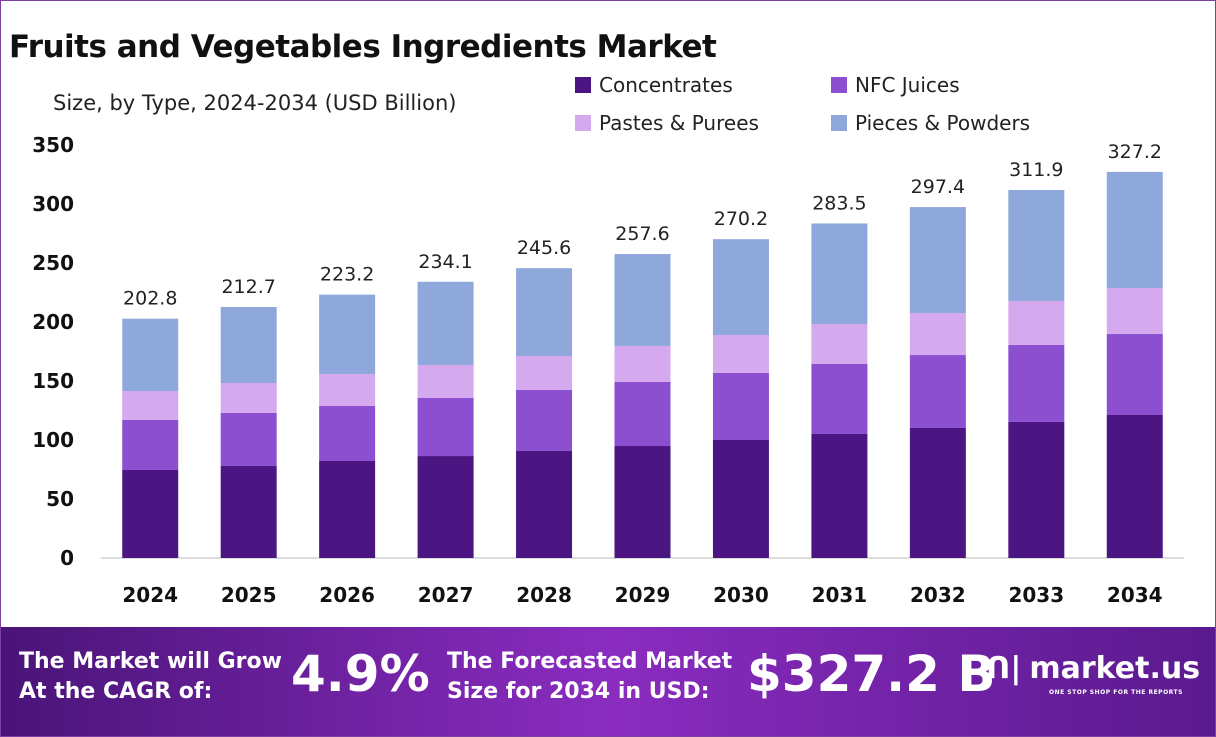 This screenshot has height=737, width=1216. Describe the element at coordinates (1135, 595) in the screenshot. I see `x-tick-label: 2034` at that location.